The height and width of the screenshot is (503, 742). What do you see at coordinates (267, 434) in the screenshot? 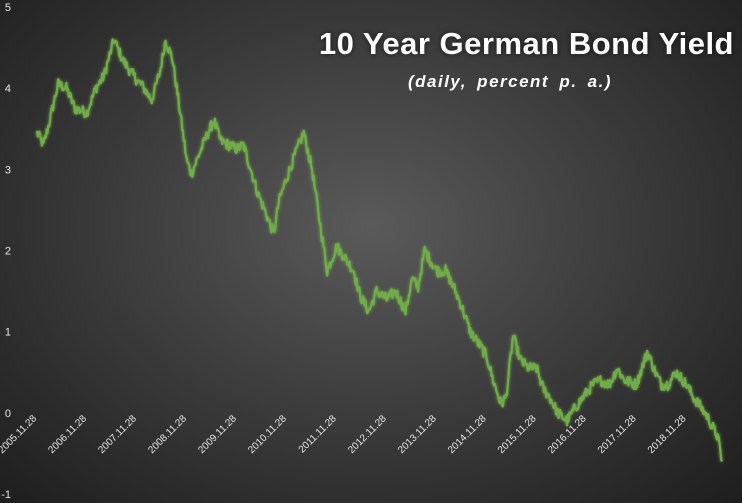
I see `x-tick-label: 2010.11.28` at bounding box center [267, 434].